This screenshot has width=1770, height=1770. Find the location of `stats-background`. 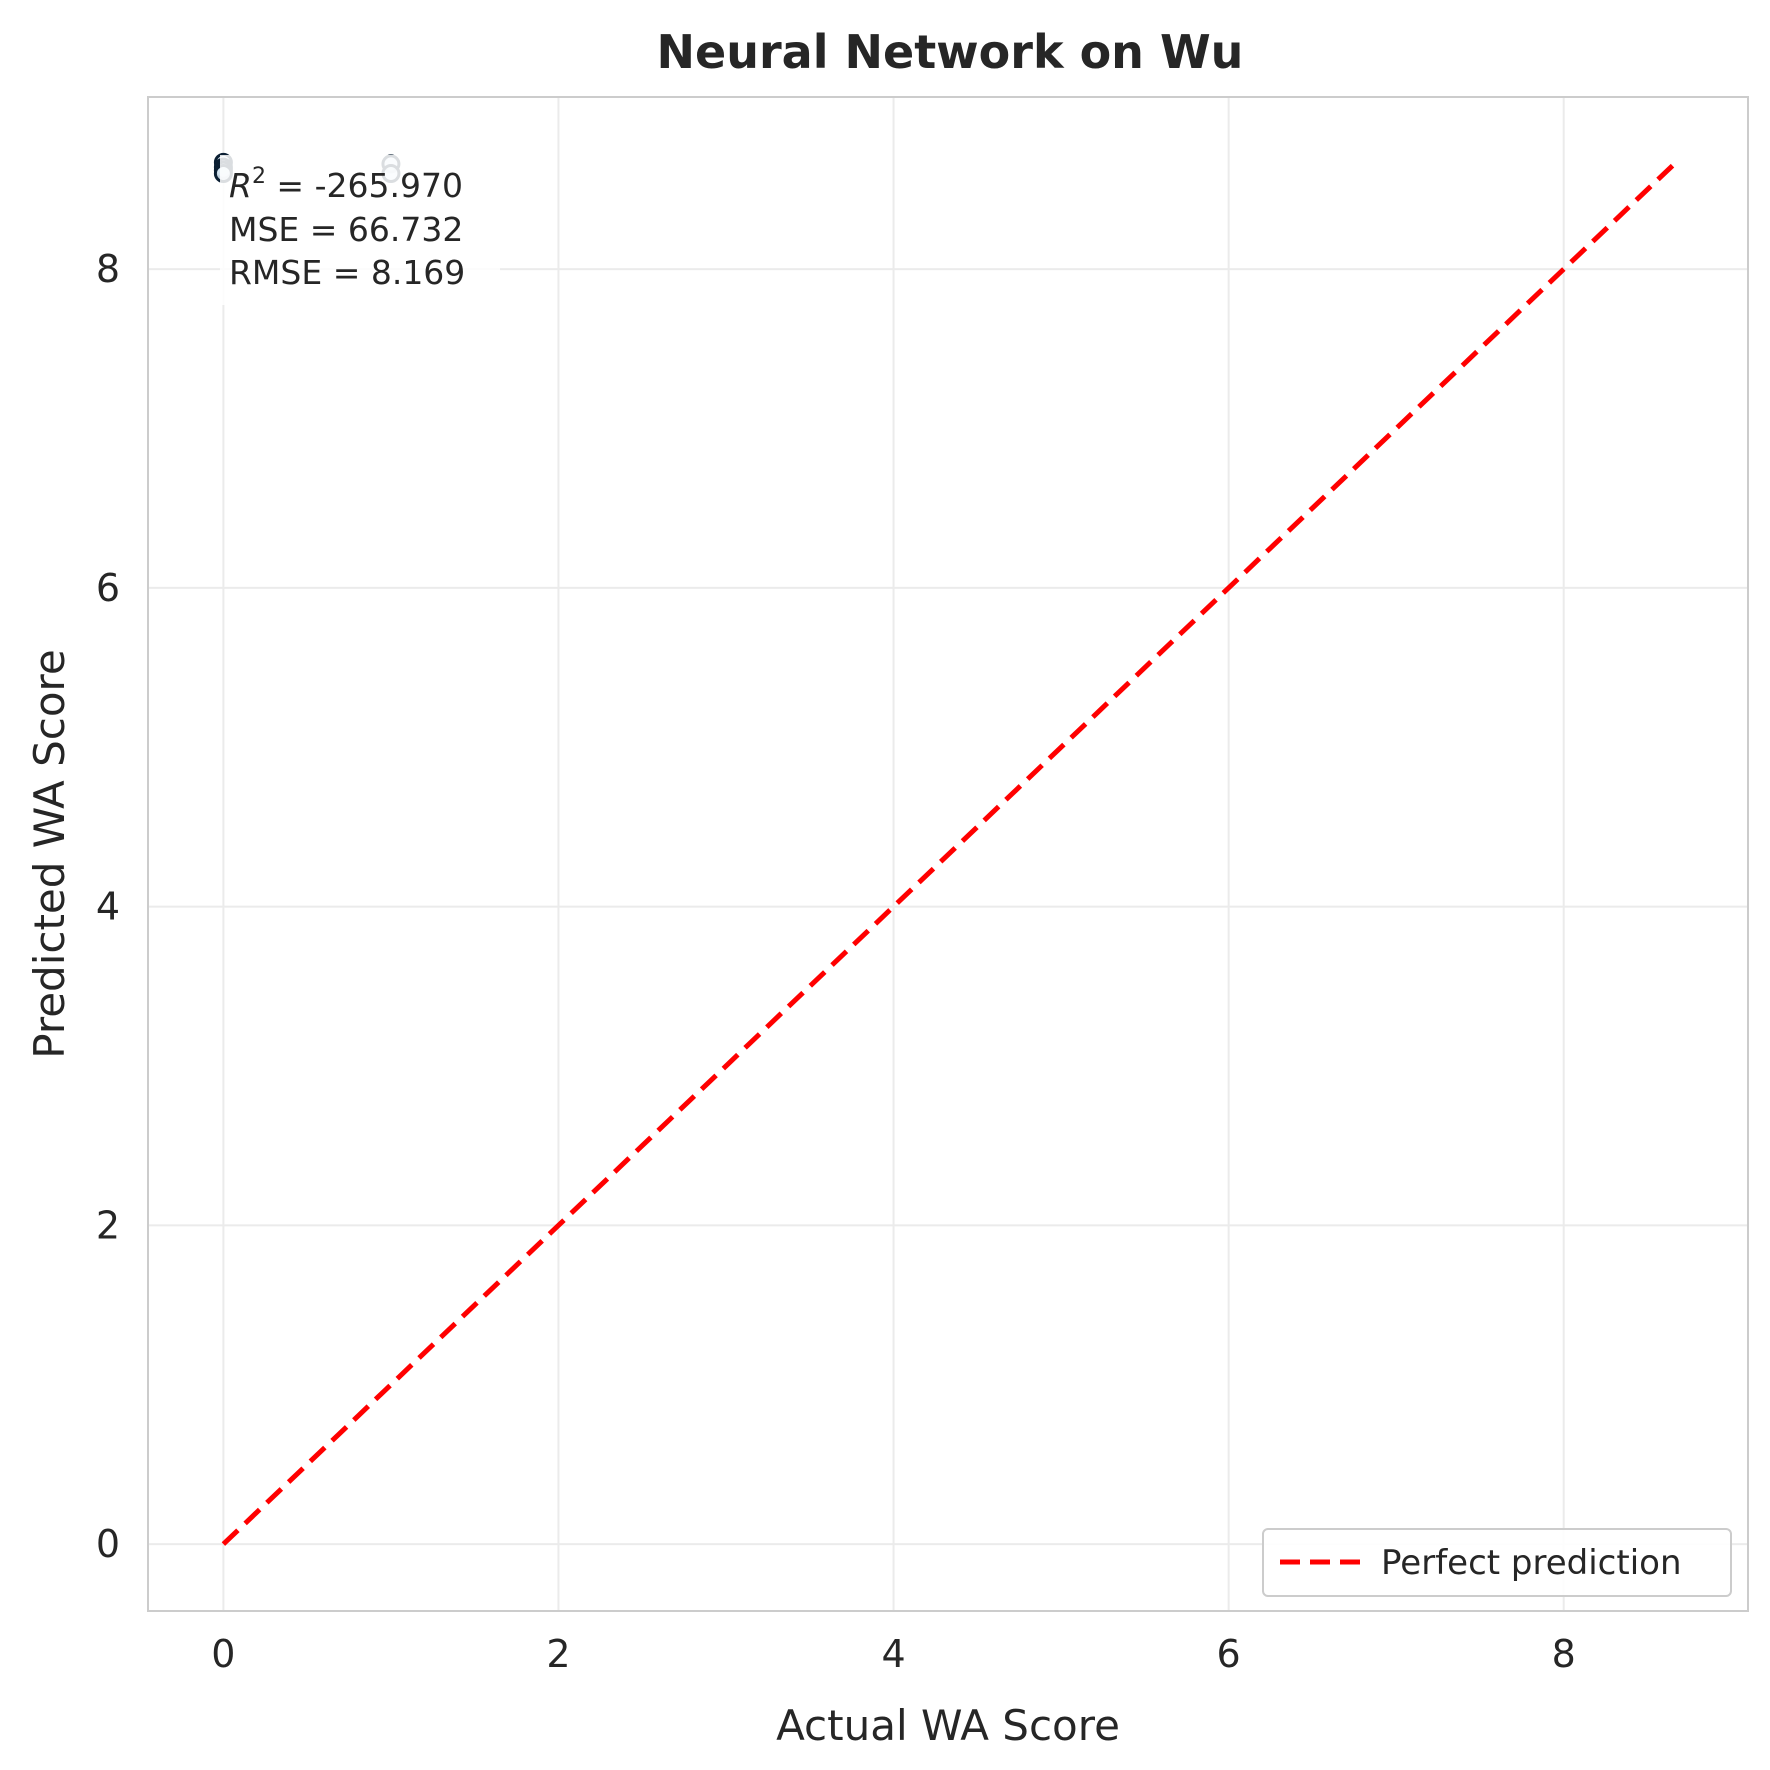

stats-background is located at coordinates (360, 230).